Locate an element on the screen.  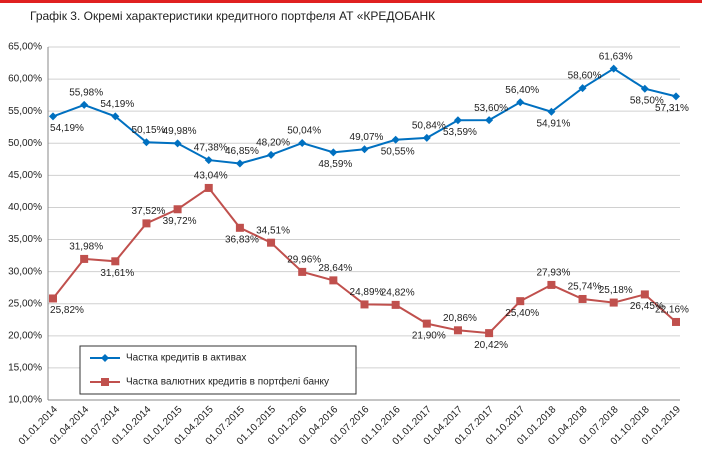
data-label: 34,51% is located at coordinates (273, 230).